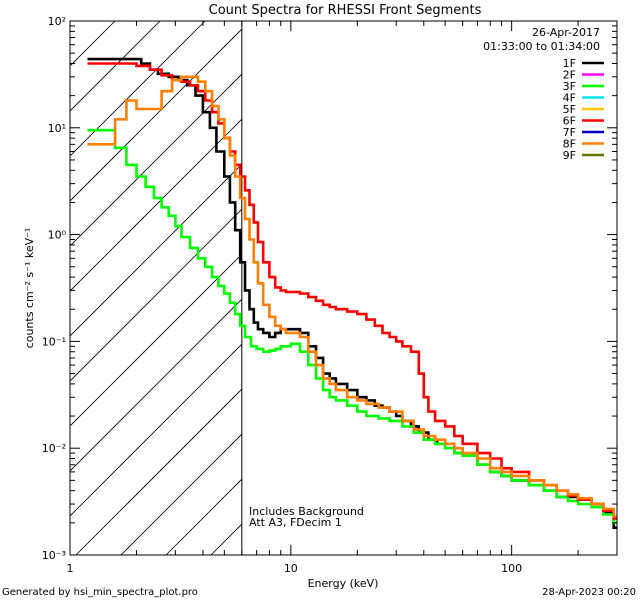 The height and width of the screenshot is (600, 640). I want to click on y-axis-label: counts cm⁻² s⁻¹ keV⁻¹, so click(29, 288).